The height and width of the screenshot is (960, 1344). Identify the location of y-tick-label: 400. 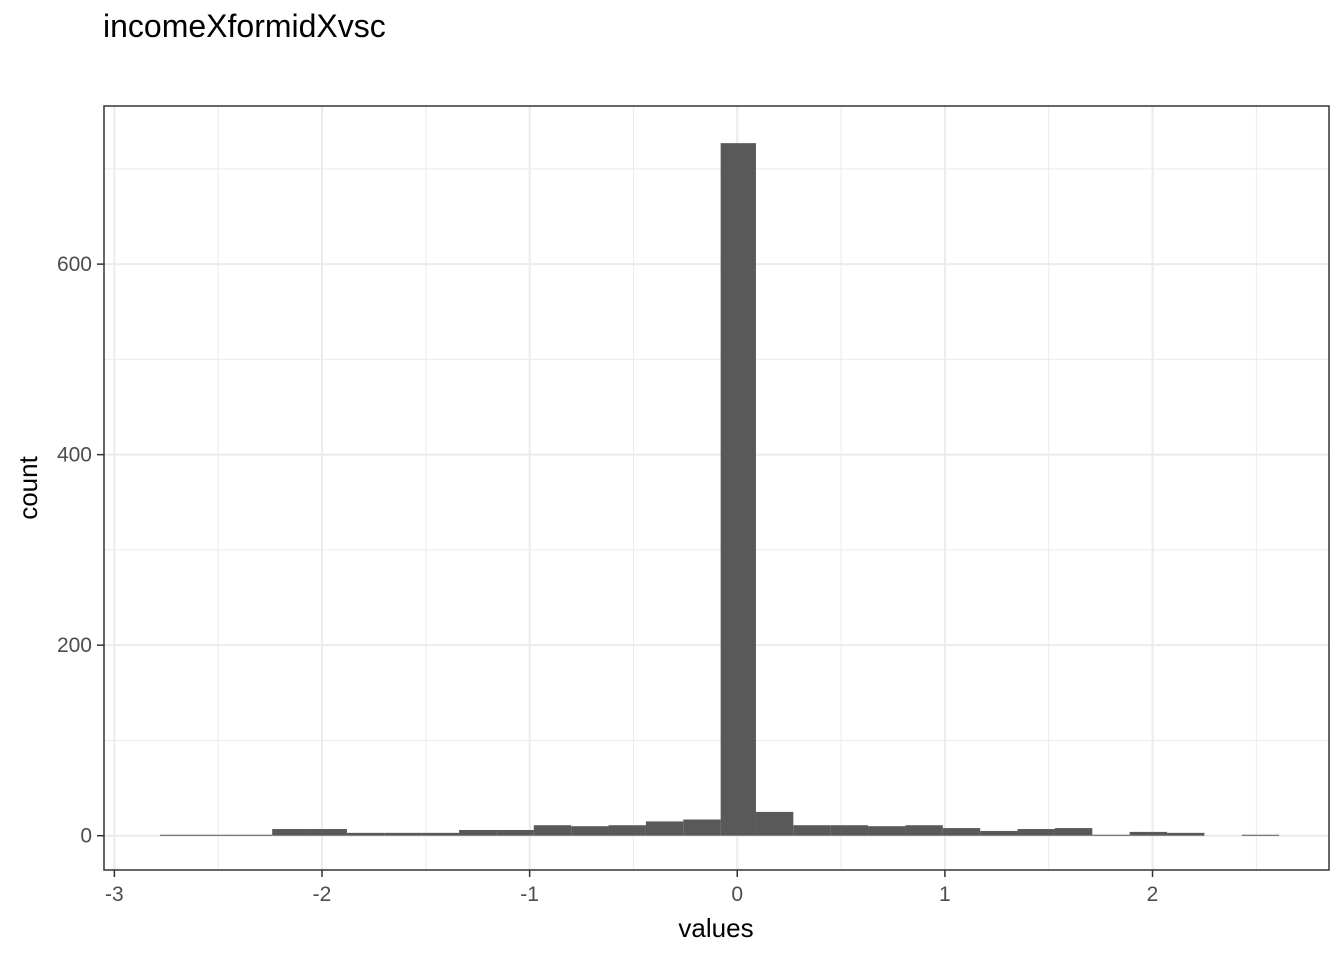
(74, 455).